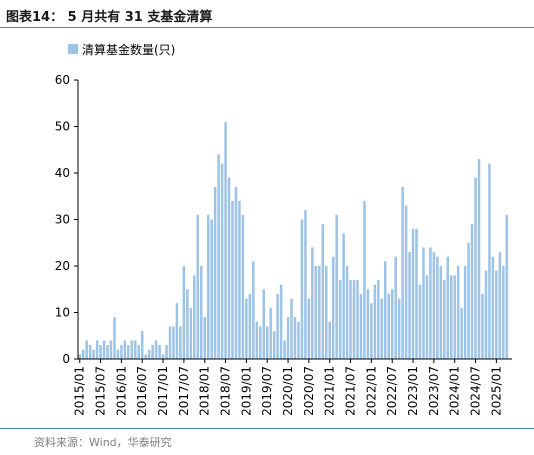  Describe the element at coordinates (263, 324) in the screenshot. I see `bar-2019/06` at that location.